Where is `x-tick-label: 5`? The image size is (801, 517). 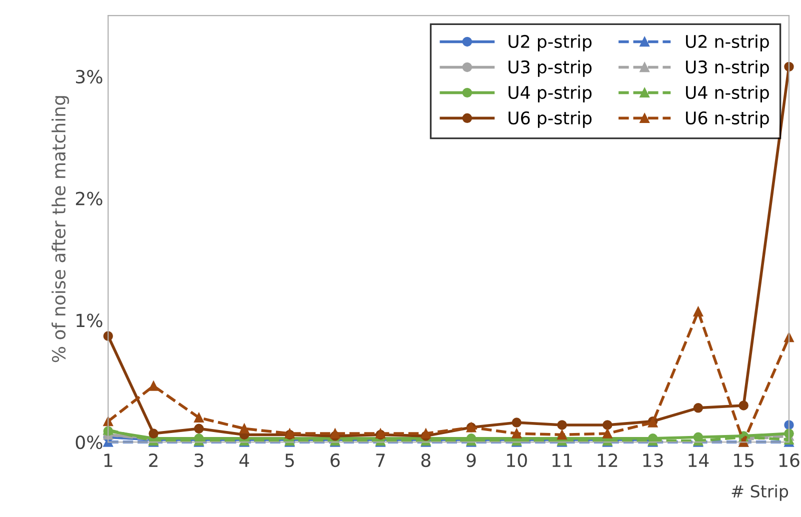
x-tick-label: 5 is located at coordinates (289, 461).